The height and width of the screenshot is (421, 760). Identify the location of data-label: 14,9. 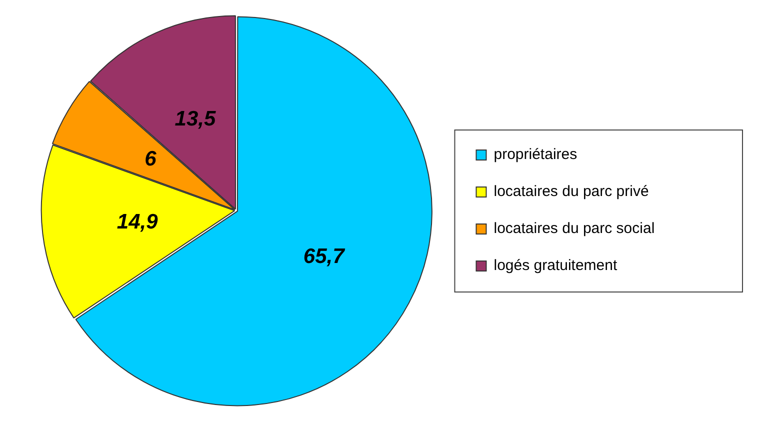
(137, 222).